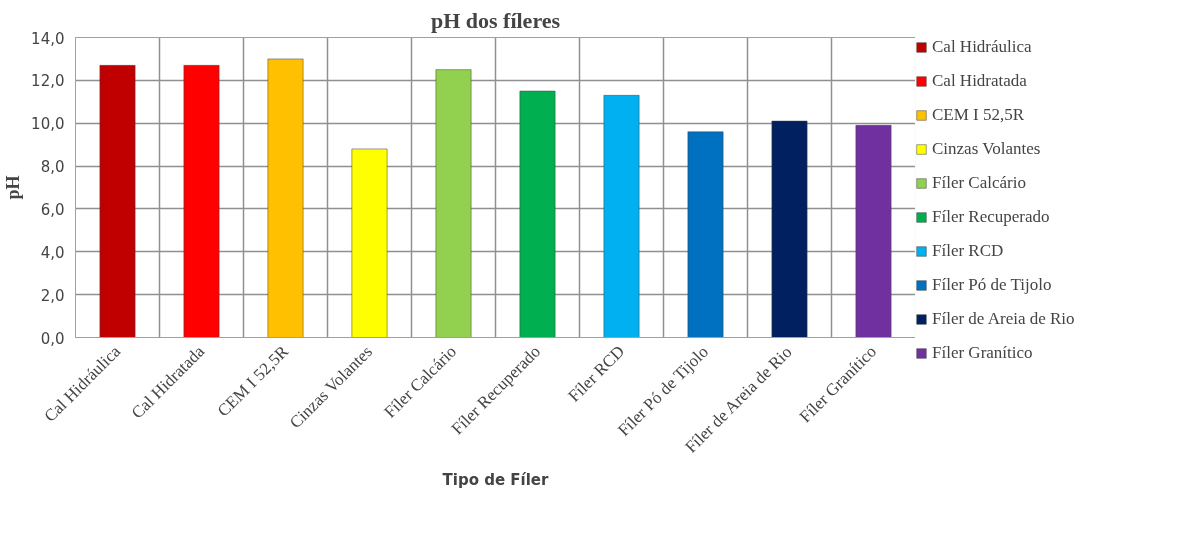  What do you see at coordinates (495, 20) in the screenshot?
I see `chart-title: pH dos fíleres` at bounding box center [495, 20].